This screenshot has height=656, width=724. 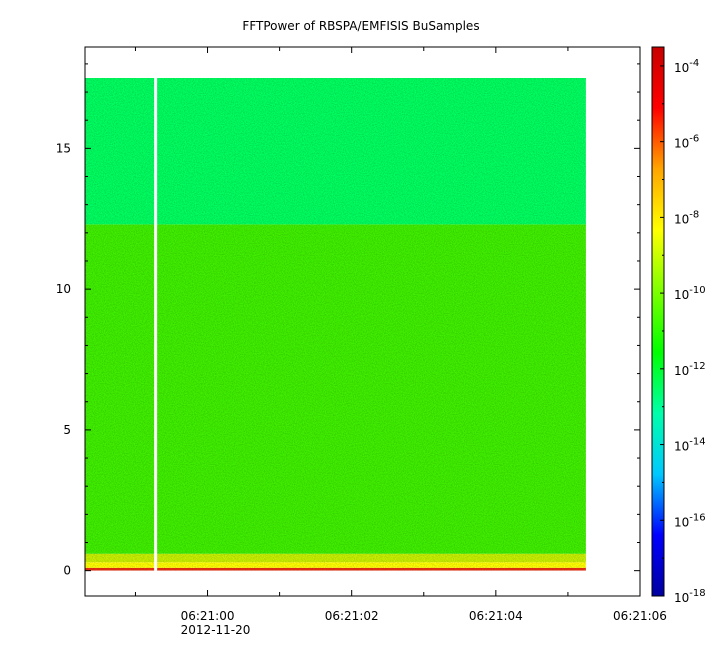 What do you see at coordinates (690, 293) in the screenshot?
I see `colorbar-tick-label-3: 10⁻¹⁰` at bounding box center [690, 293].